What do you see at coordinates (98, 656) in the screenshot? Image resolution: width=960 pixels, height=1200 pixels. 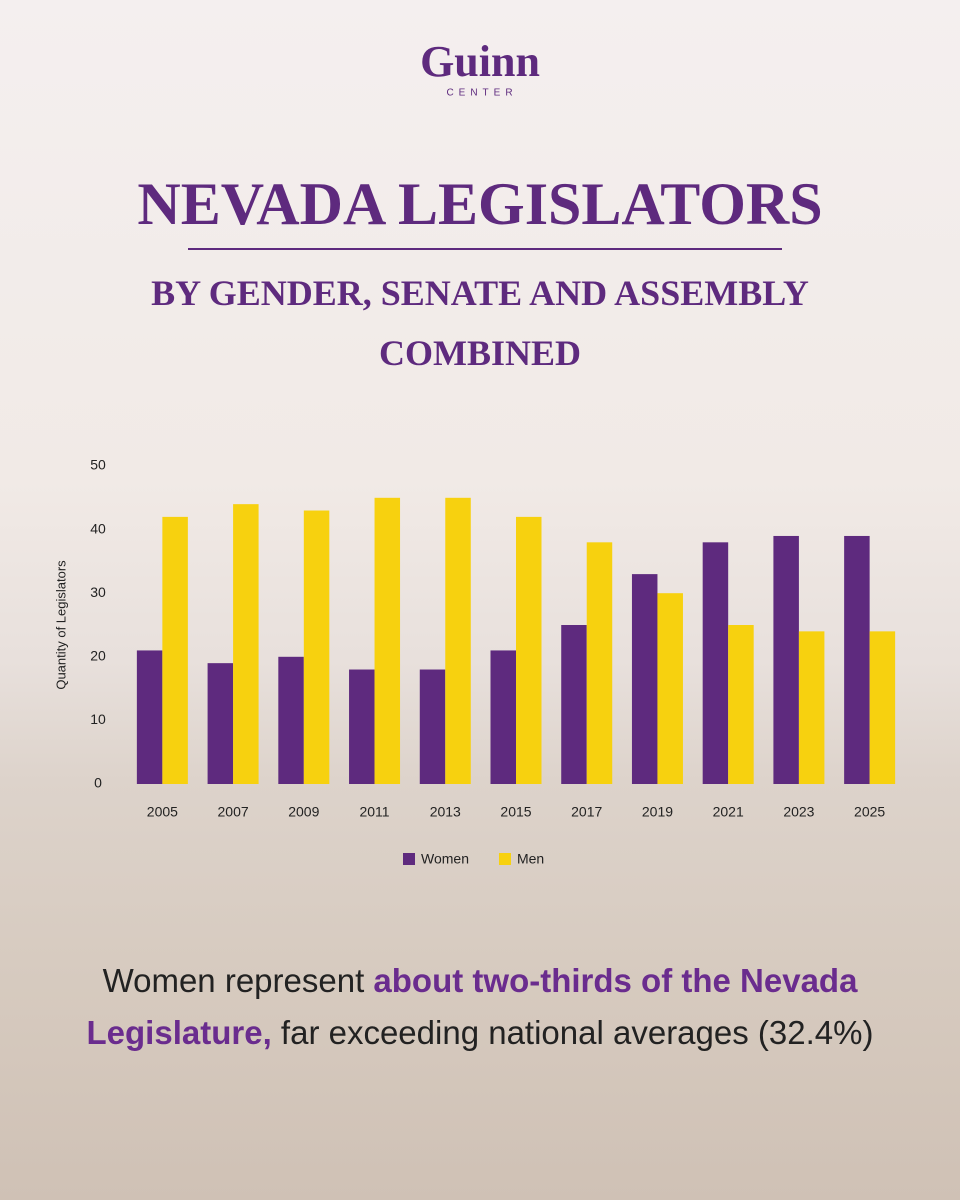 I see `y-tick-label: 20` at bounding box center [98, 656].